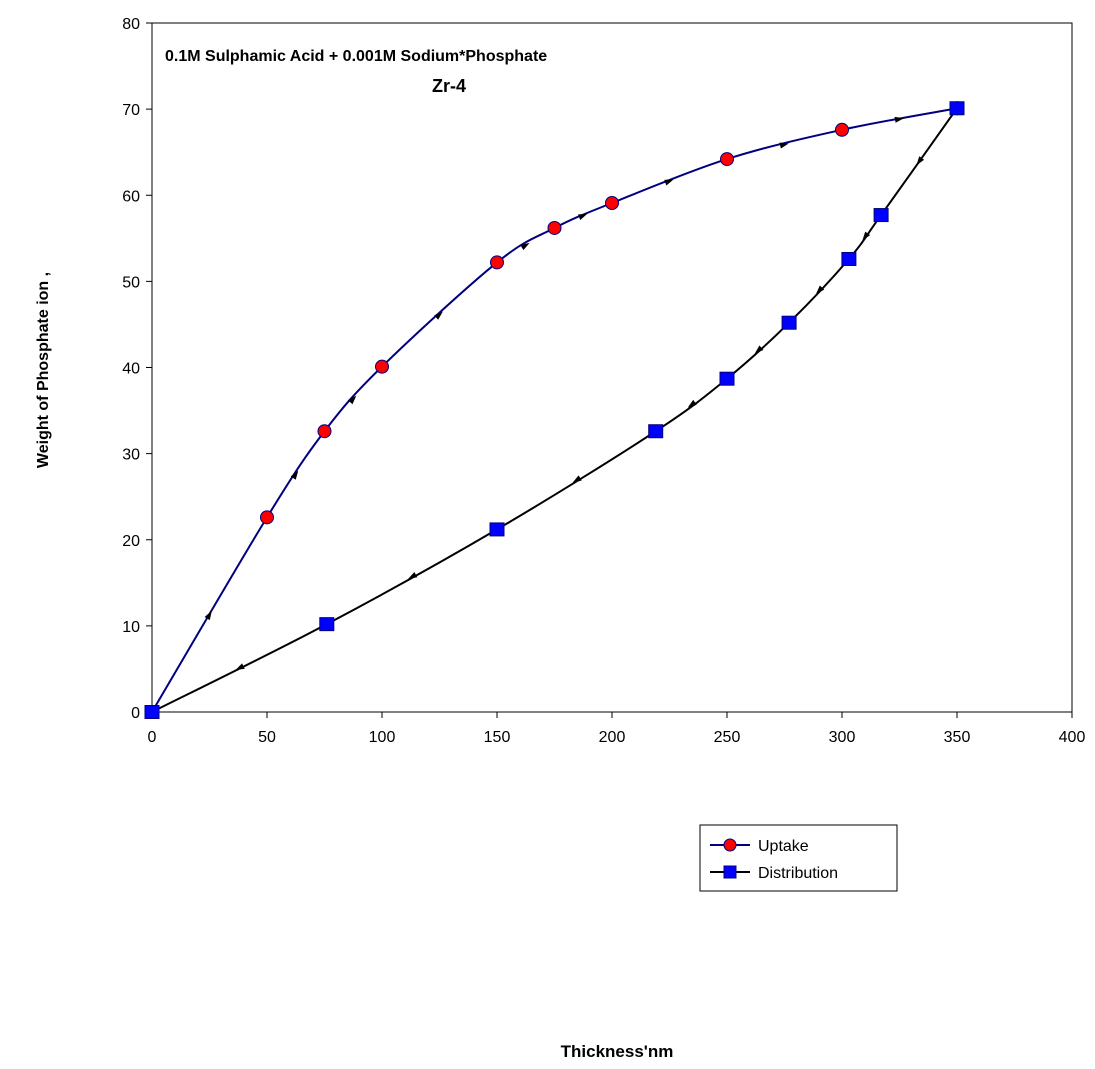 The image size is (1095, 1069). I want to click on y-tick-label: 50, so click(131, 282).